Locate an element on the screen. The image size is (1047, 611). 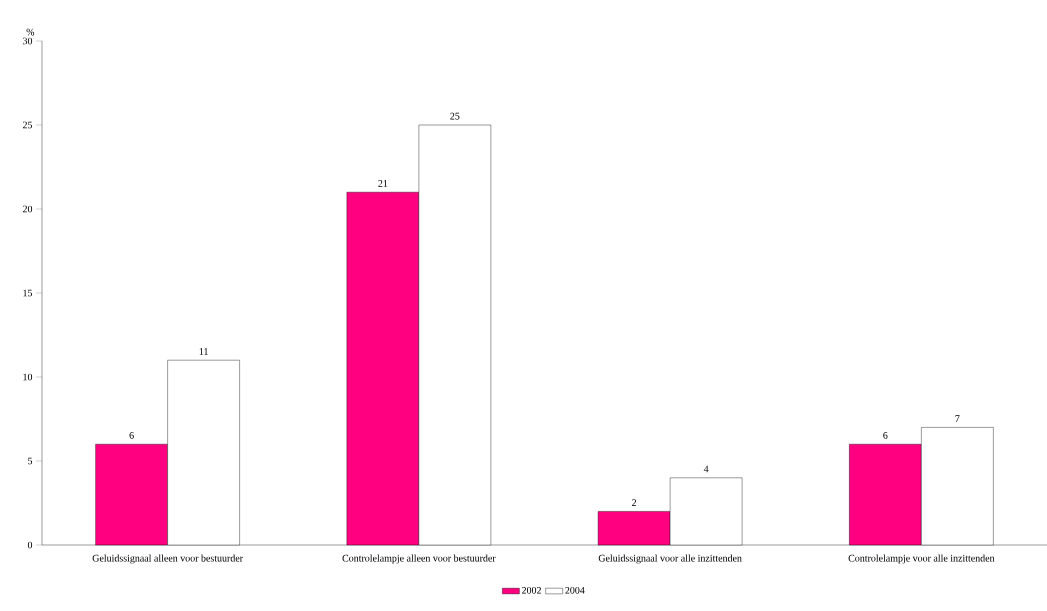
legend-label: 2002 is located at coordinates (531, 590).